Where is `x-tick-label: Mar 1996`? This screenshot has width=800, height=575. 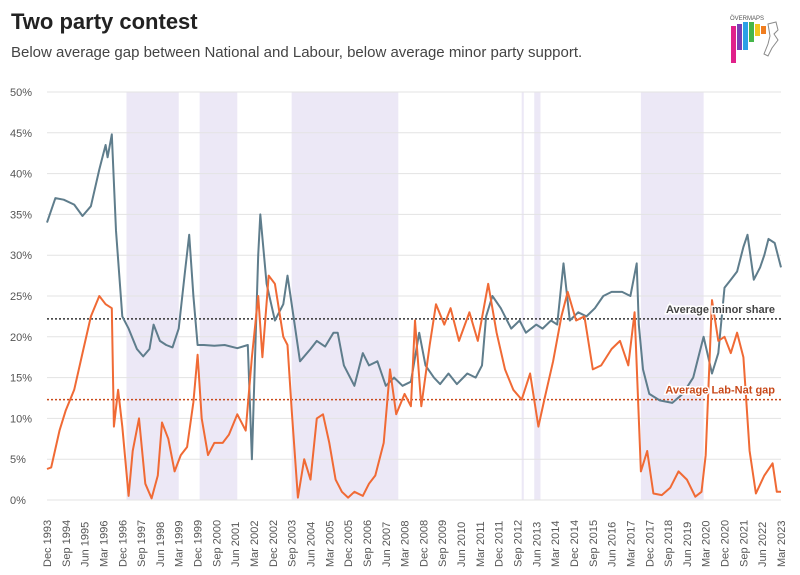
x-tick-label: Mar 1996 is located at coordinates (104, 544).